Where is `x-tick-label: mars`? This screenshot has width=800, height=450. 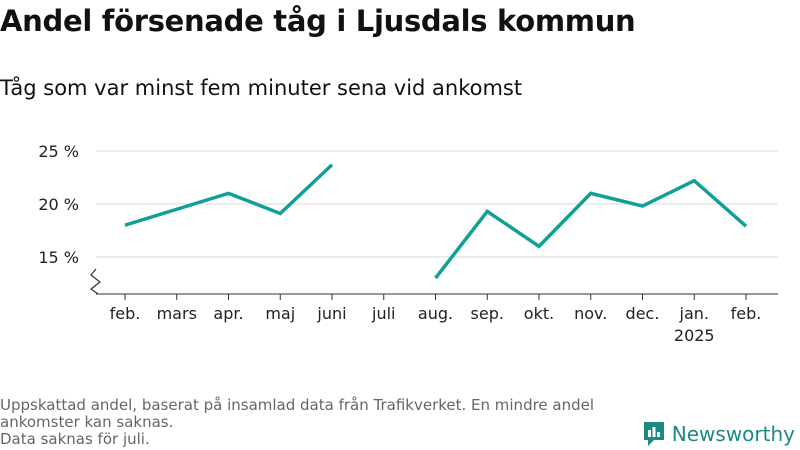
x-tick-label: mars is located at coordinates (177, 313).